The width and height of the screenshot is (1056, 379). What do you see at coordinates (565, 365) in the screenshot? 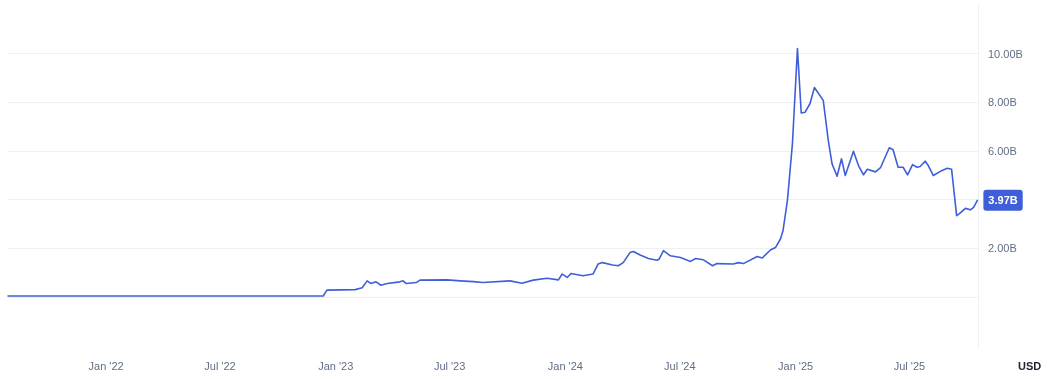
I see `x-tick-label: Jan '24` at bounding box center [565, 365].